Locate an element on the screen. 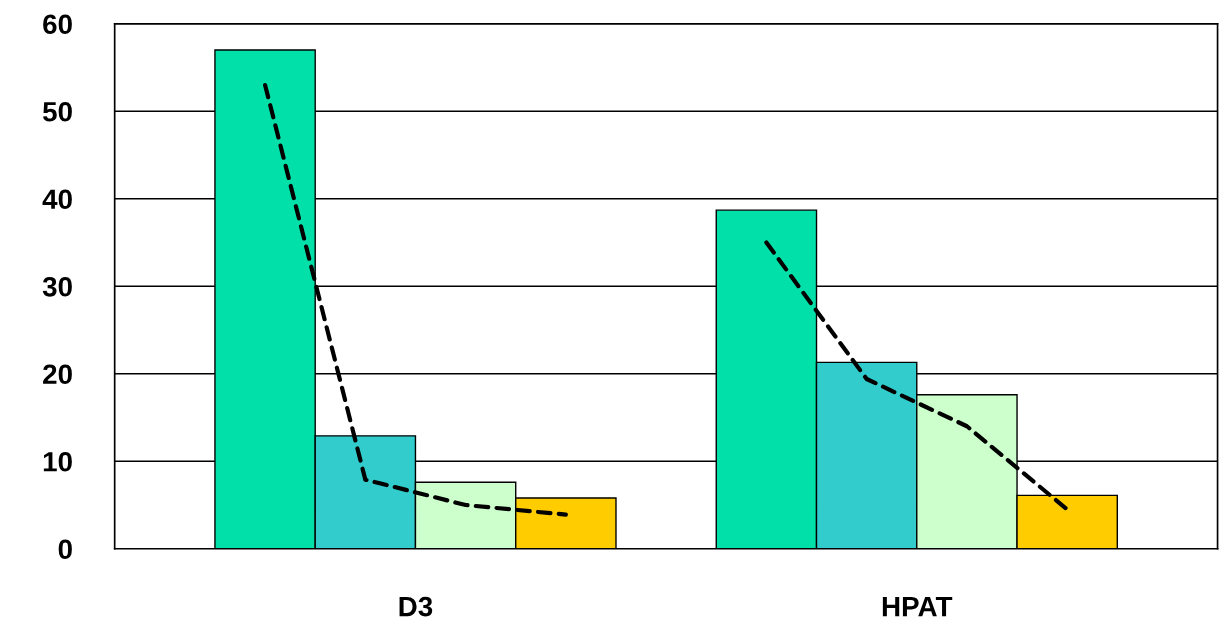 The width and height of the screenshot is (1220, 625). y-tick-label: 60 is located at coordinates (57, 24).